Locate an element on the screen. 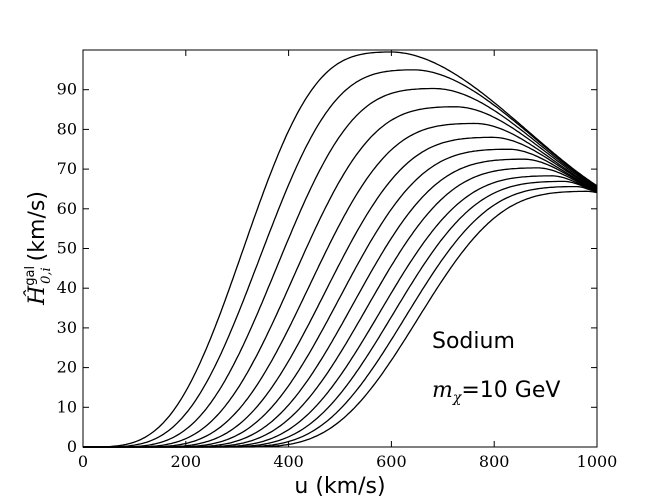 The height and width of the screenshot is (498, 664). annotation-mass-subscript: χ is located at coordinates (457, 398).